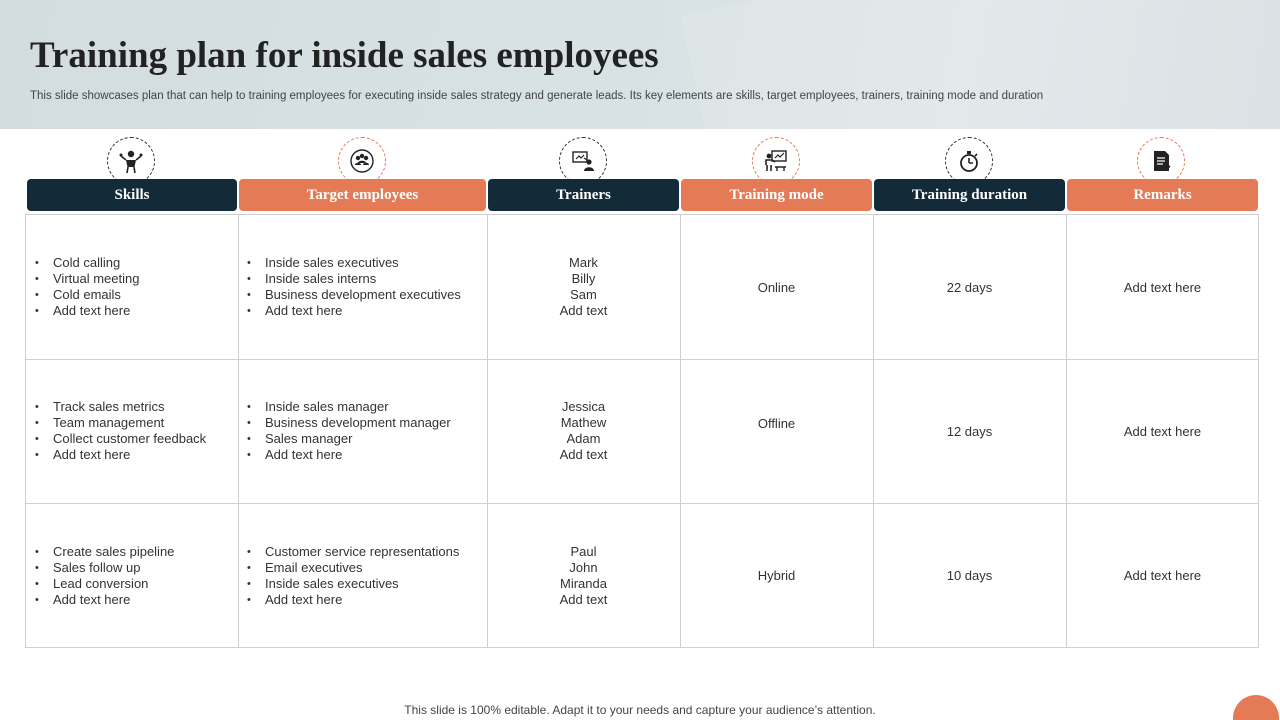  I want to click on table-cell-mode: Online, so click(776, 287).